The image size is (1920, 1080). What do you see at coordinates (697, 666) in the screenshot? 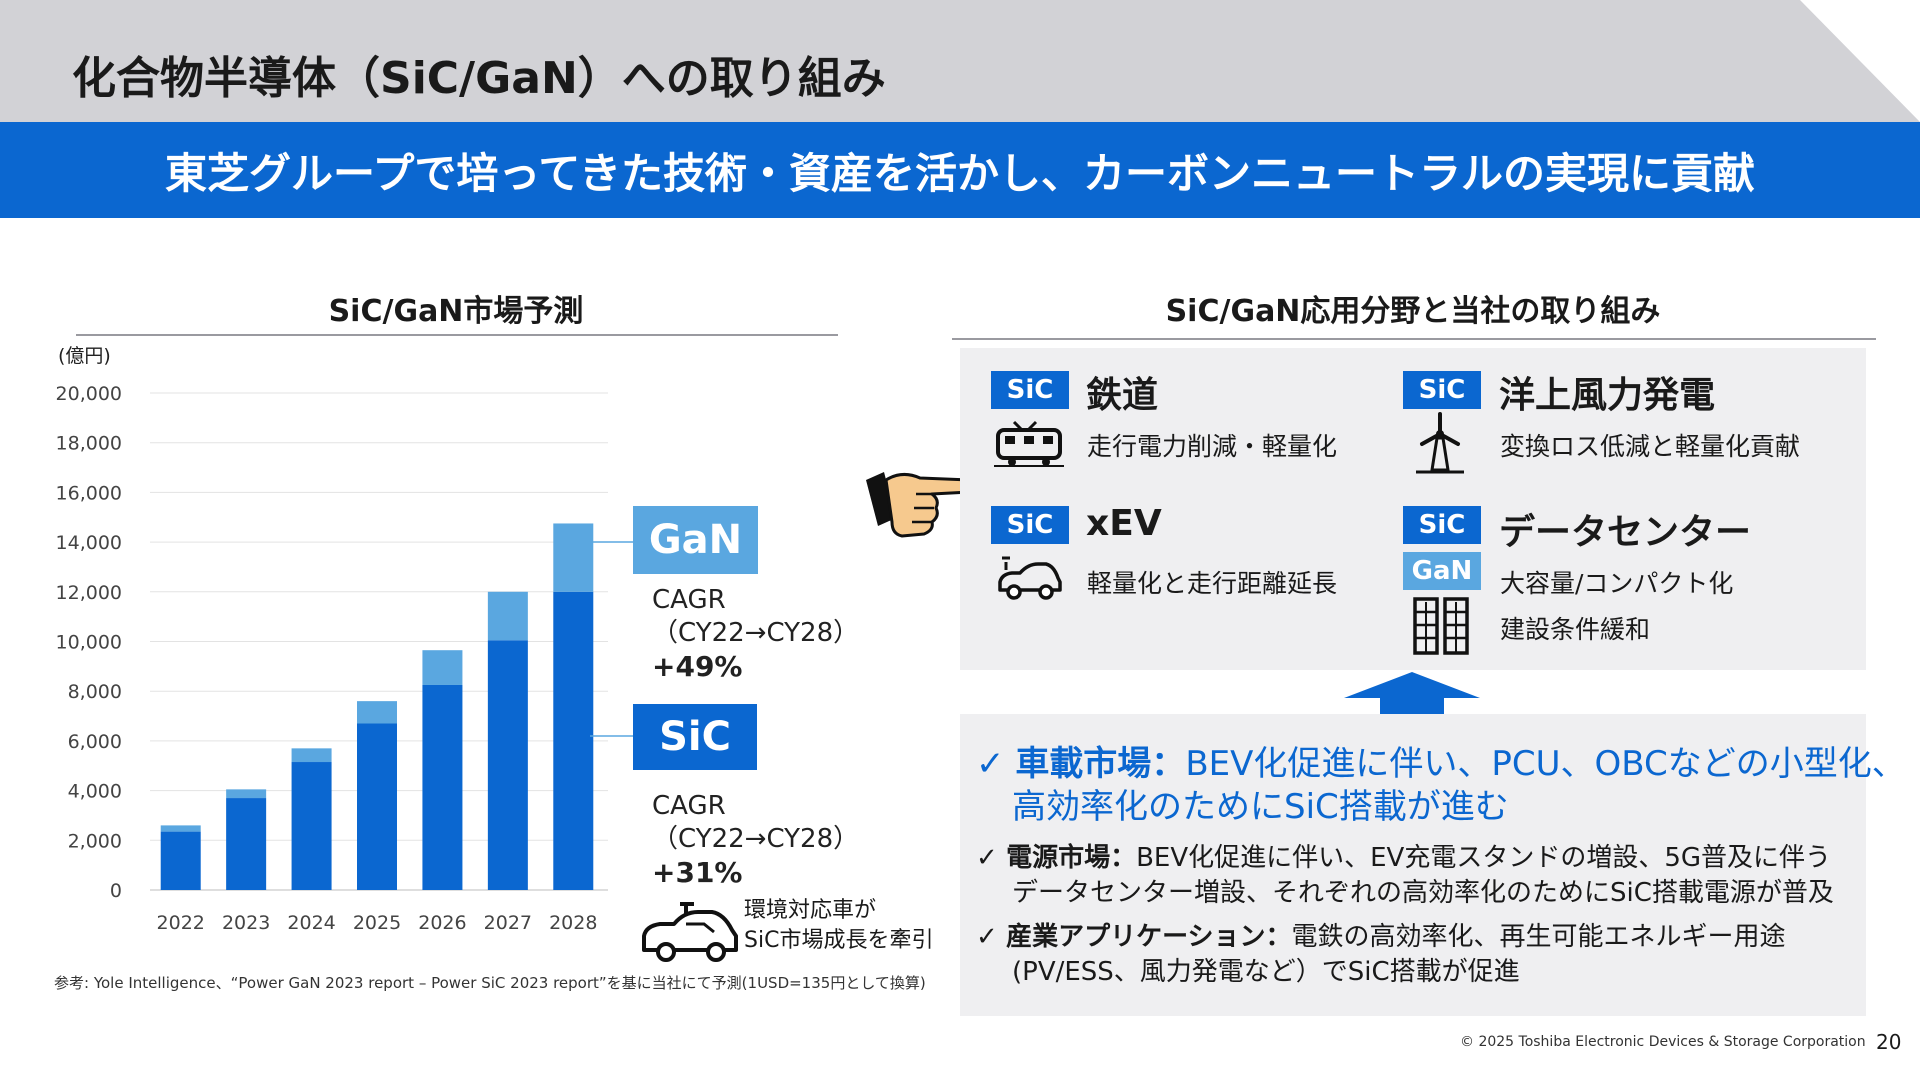
I see `gan-cagr-value: +49%` at bounding box center [697, 666].